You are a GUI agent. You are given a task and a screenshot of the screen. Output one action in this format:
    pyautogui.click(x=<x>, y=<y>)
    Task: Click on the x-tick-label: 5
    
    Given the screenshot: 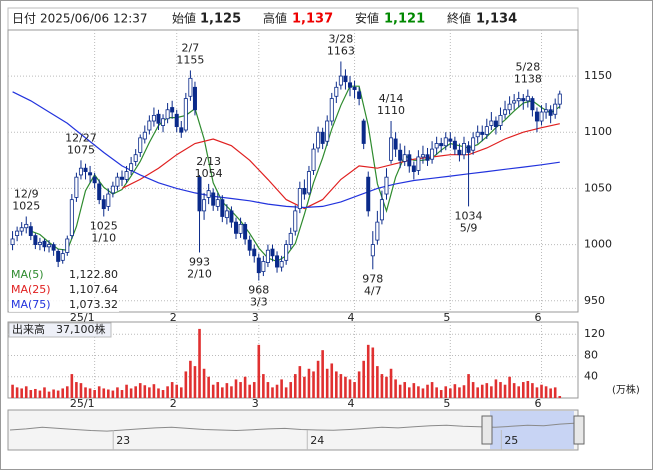 What is the action you would take?
    pyautogui.click(x=446, y=403)
    